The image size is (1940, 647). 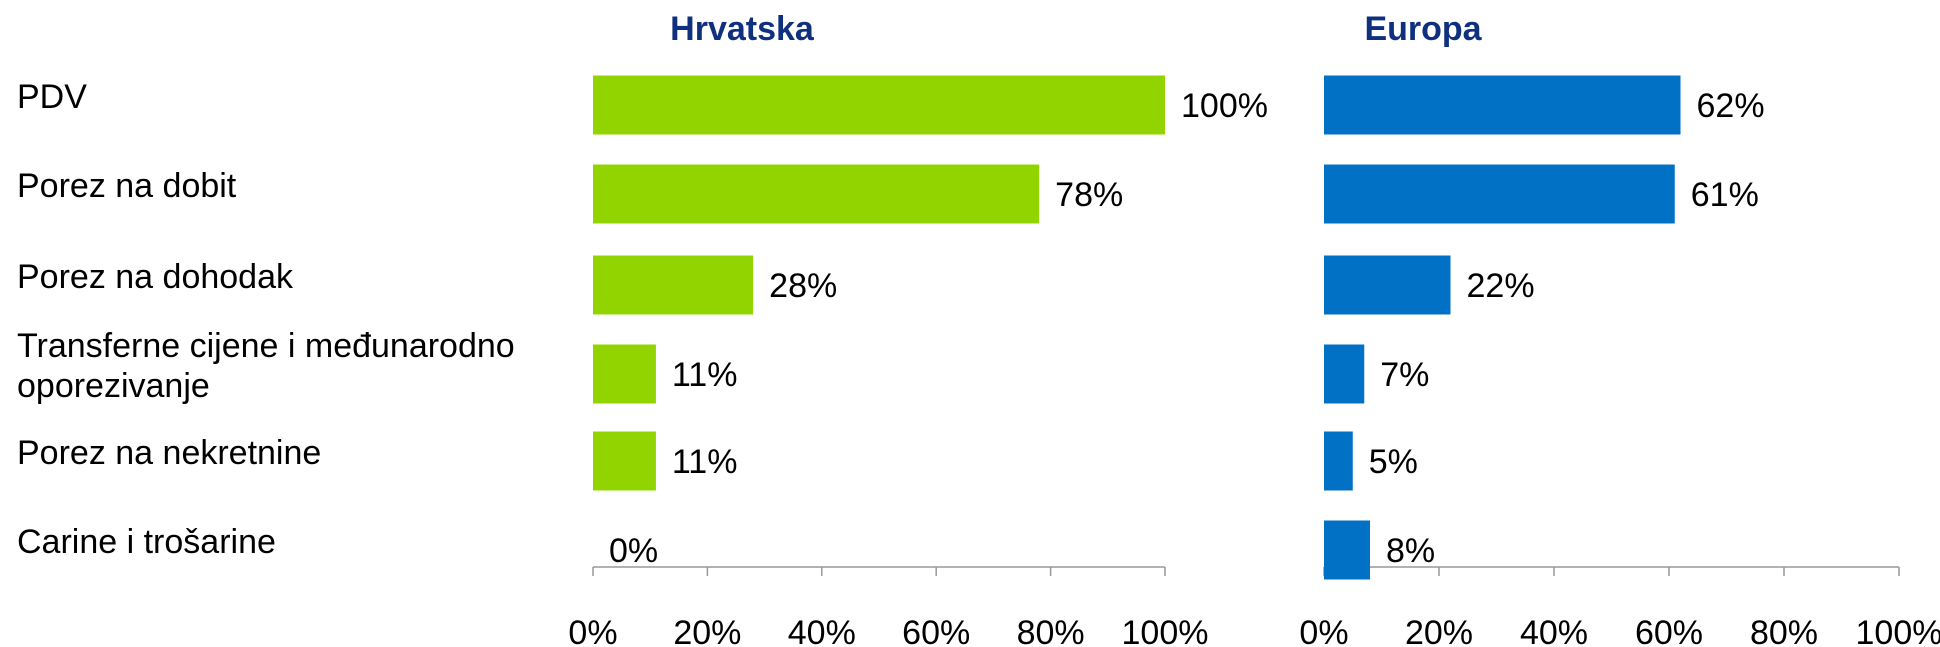 What do you see at coordinates (1410, 551) in the screenshot?
I see `value-label: 8%` at bounding box center [1410, 551].